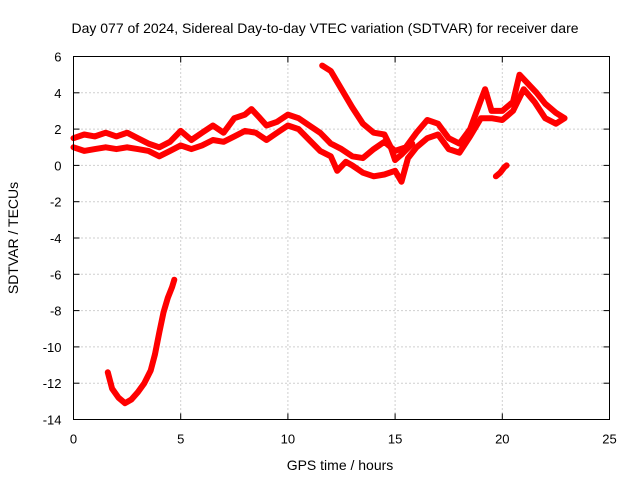  I want to click on y-tick-label: -10, so click(52, 347).